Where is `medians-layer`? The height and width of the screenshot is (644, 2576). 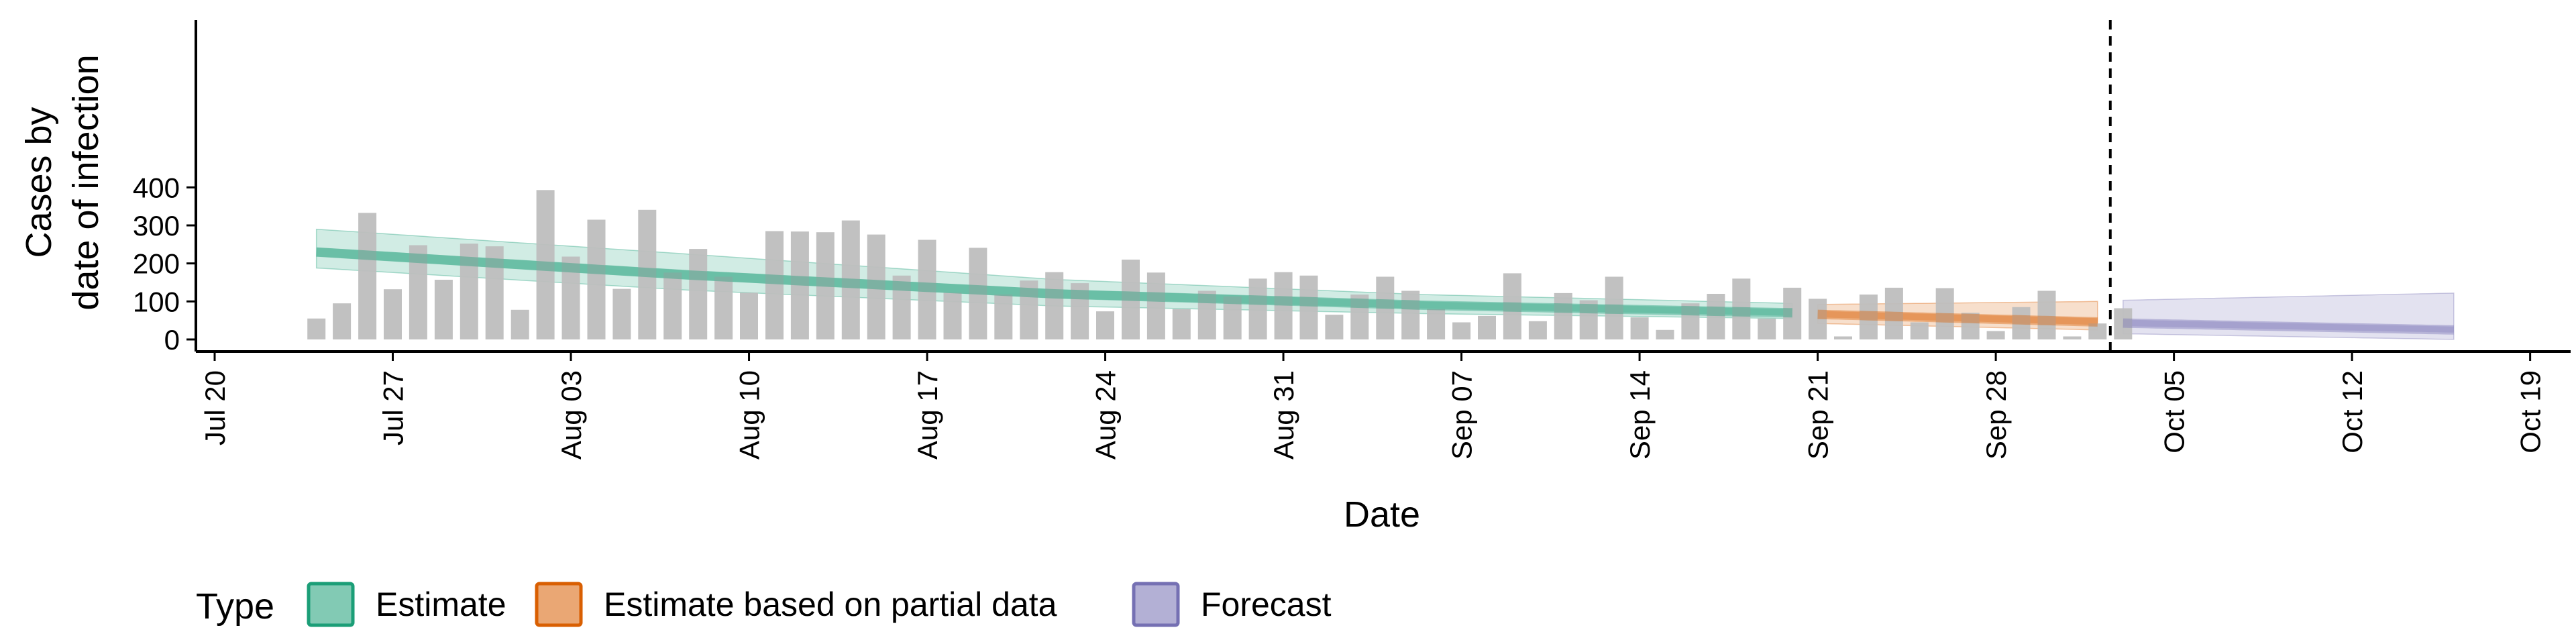 medians-layer is located at coordinates (1385, 291).